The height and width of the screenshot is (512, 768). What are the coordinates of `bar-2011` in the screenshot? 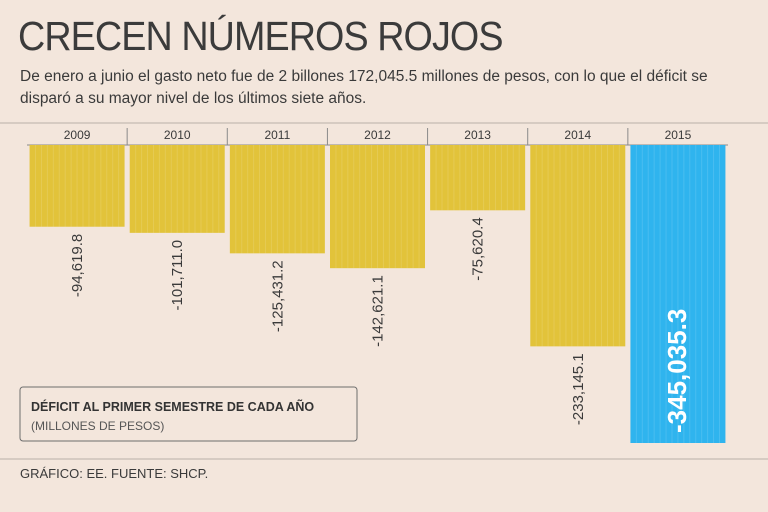 It's located at (277, 199).